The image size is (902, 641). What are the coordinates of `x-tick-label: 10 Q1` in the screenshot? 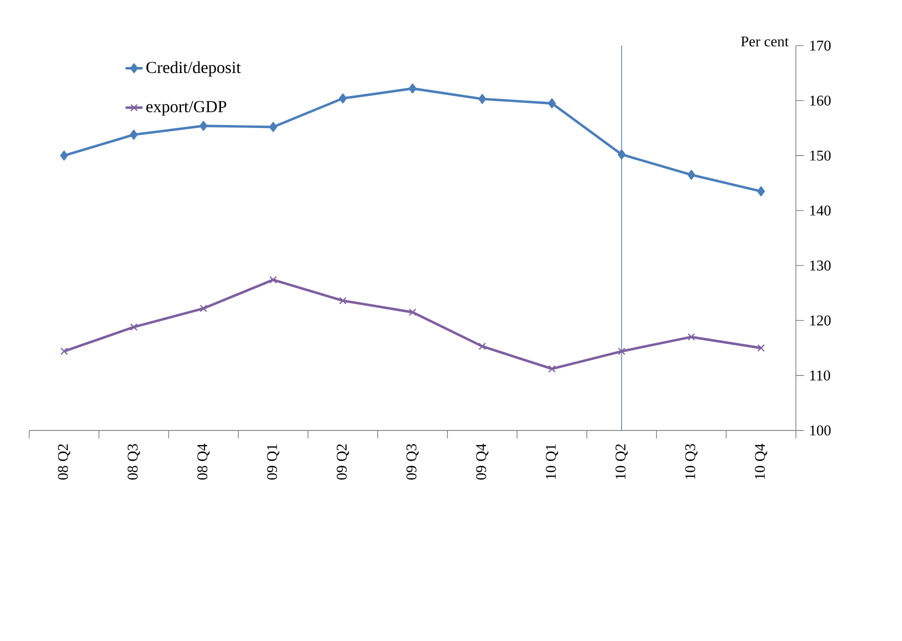 It's located at (552, 461).